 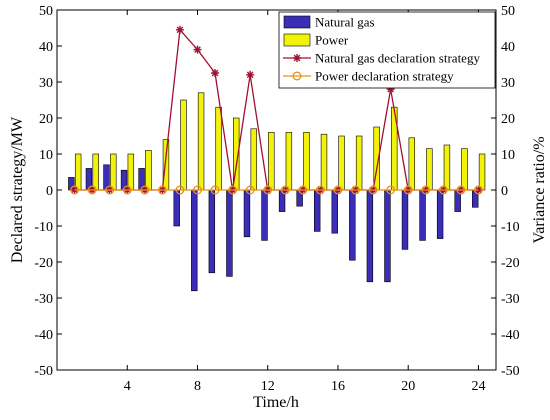 I want to click on y2-tick-label: 20, so click(x=508, y=119).